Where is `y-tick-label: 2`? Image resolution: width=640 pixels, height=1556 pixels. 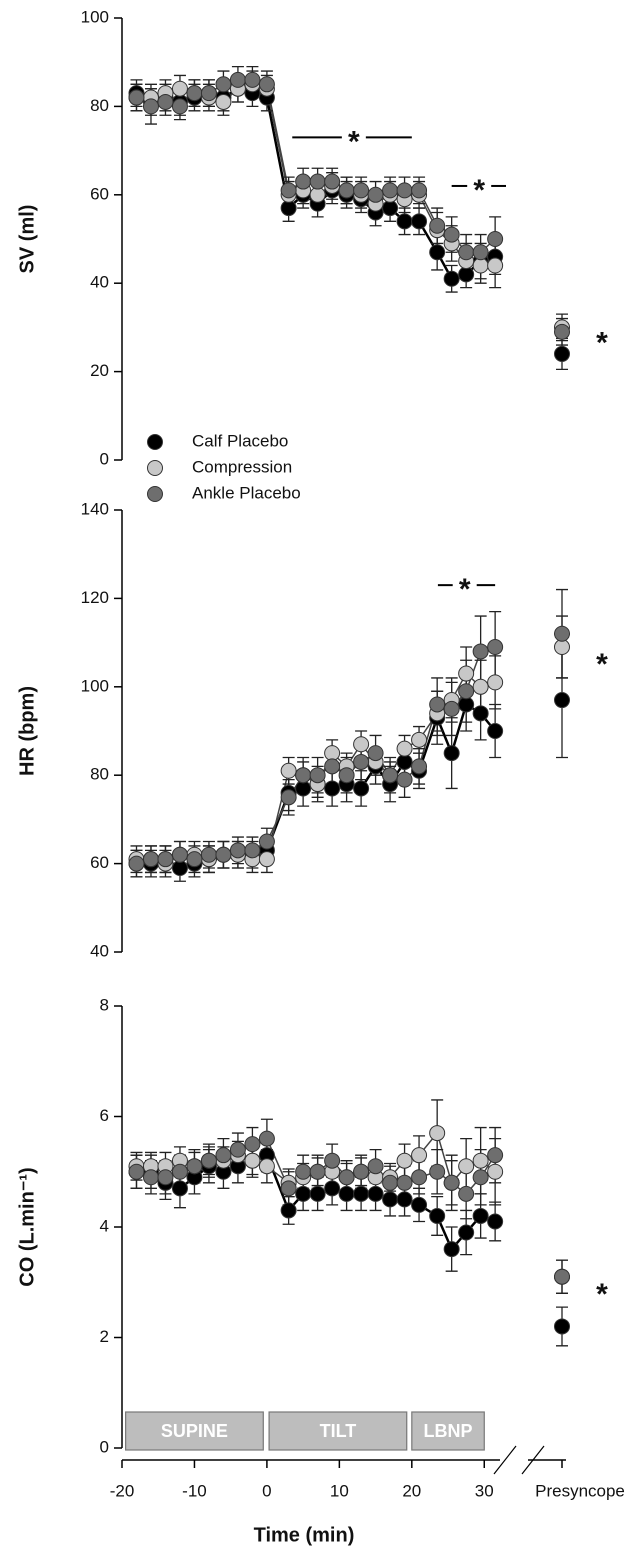
y-tick-label: 2 is located at coordinates (104, 1336).